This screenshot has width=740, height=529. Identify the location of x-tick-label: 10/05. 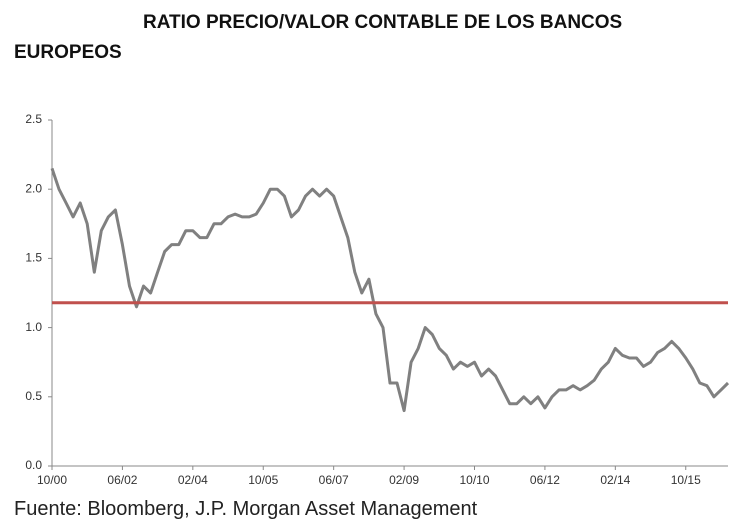
(263, 480).